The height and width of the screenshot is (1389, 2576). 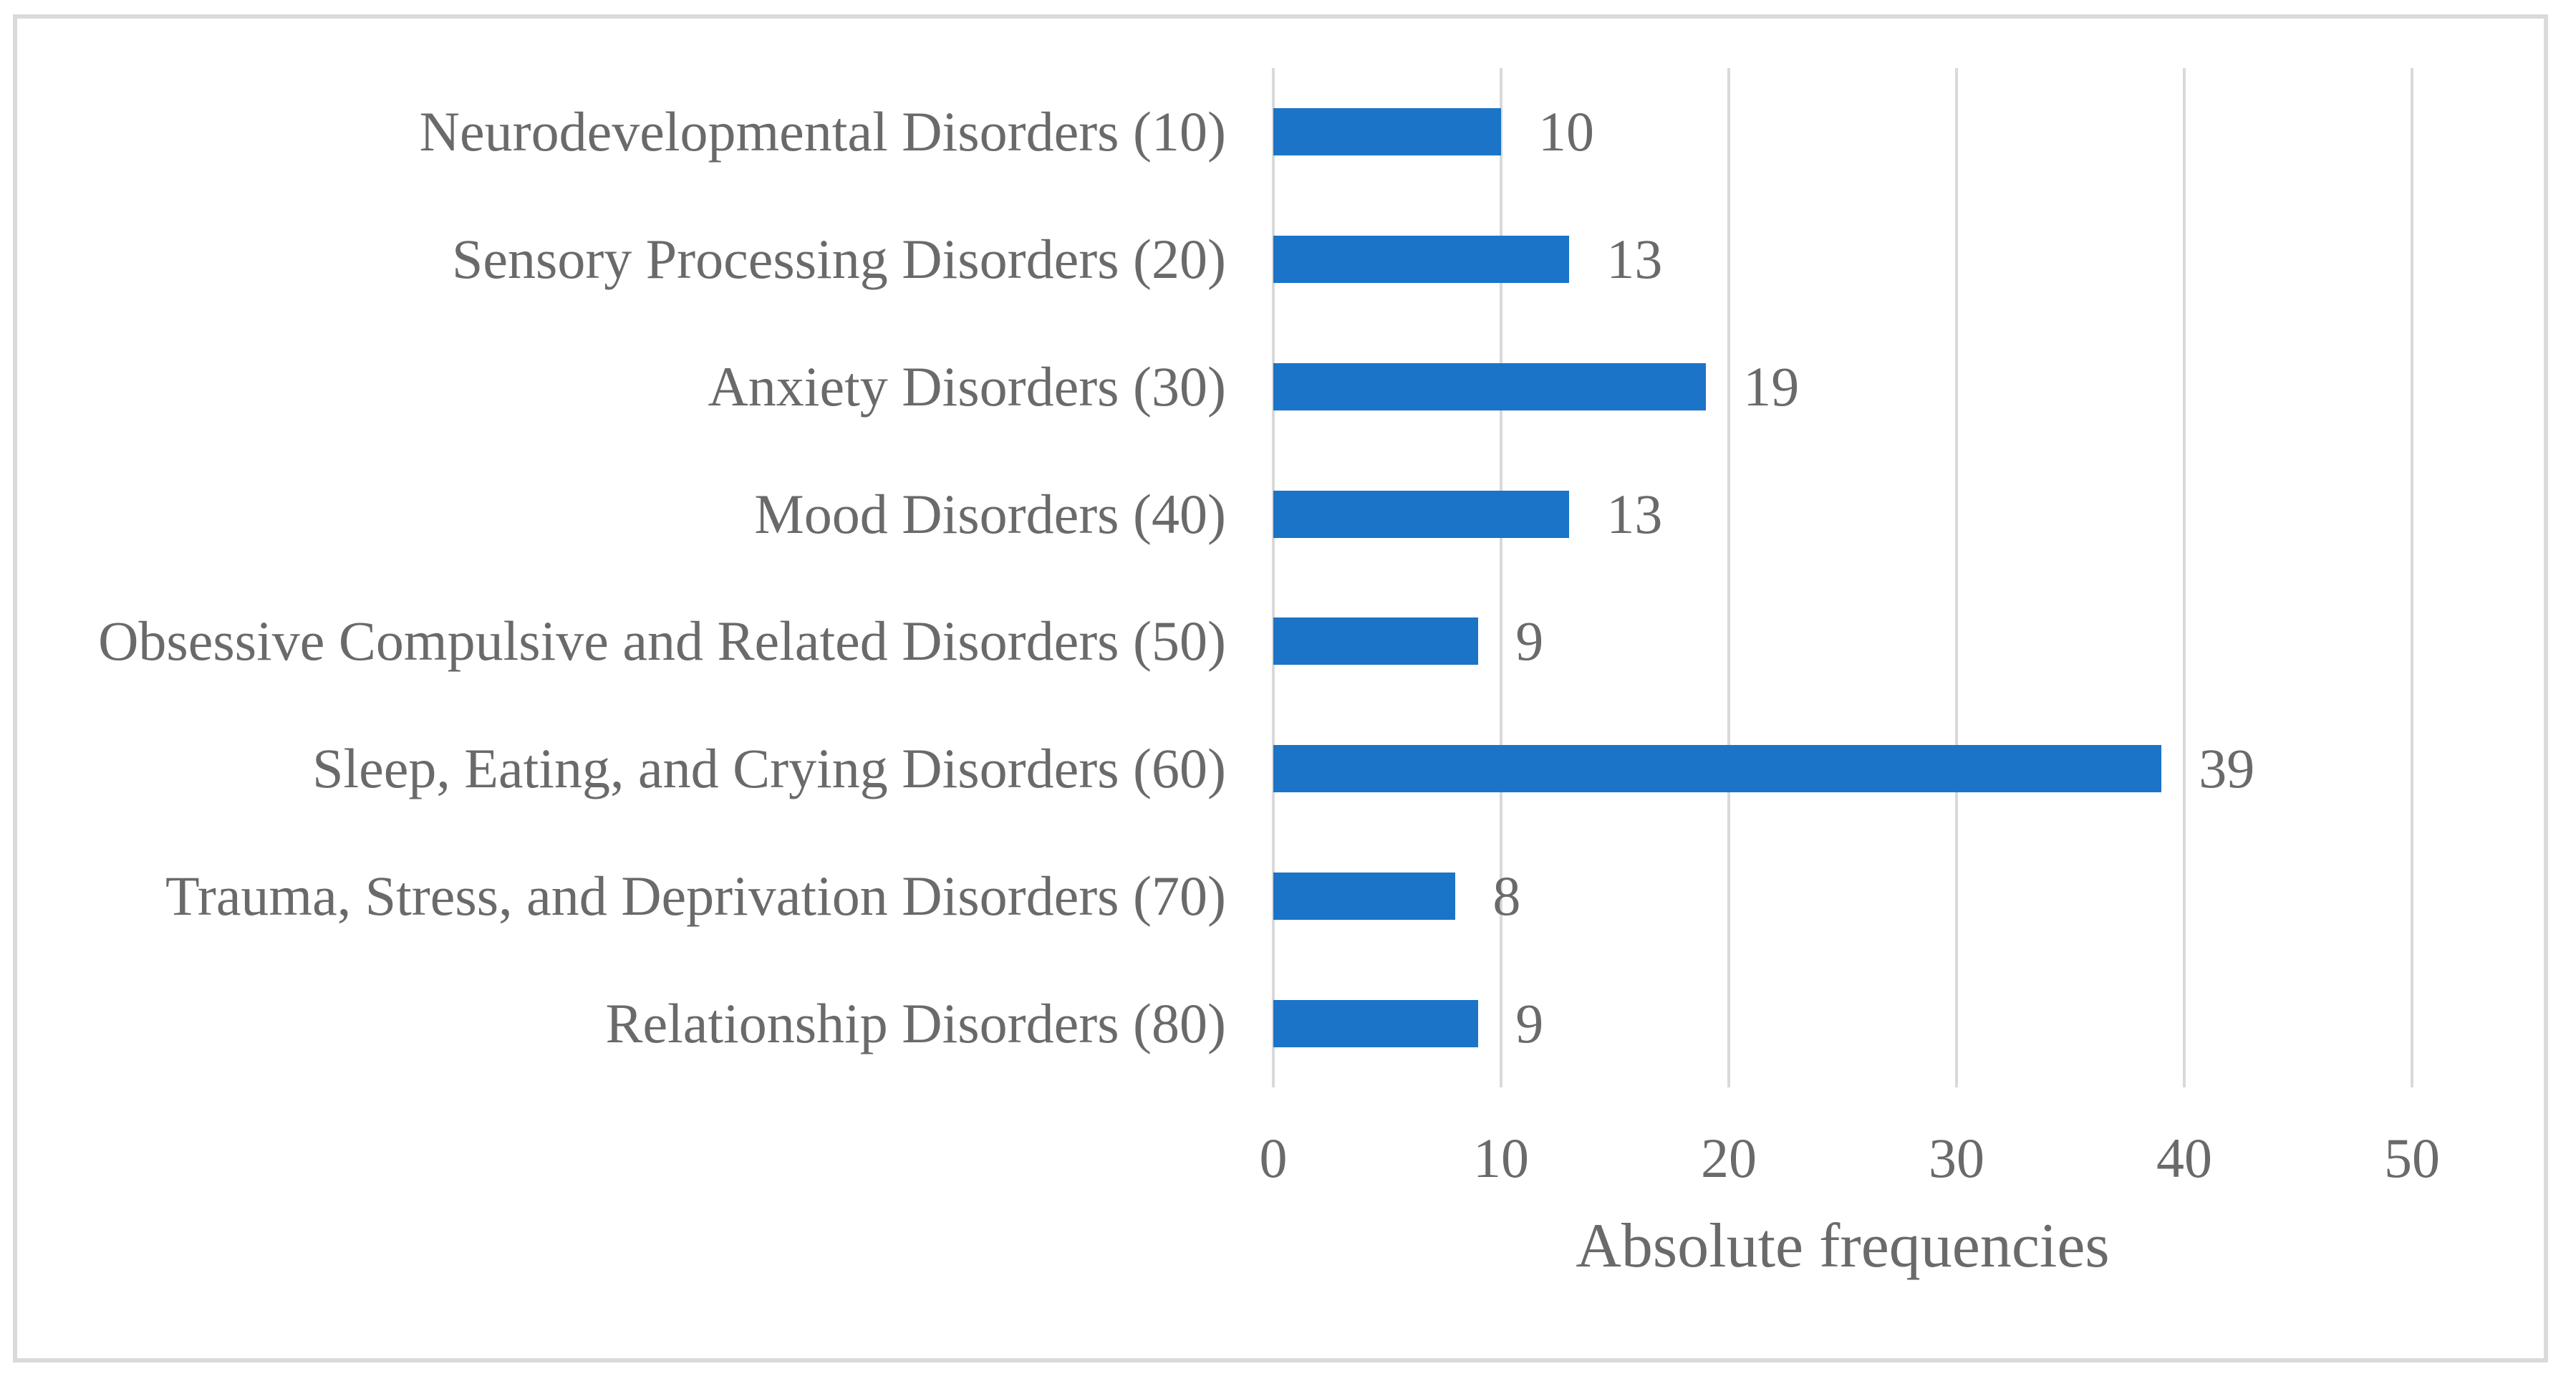 I want to click on x-tick-label-30: 30, so click(x=1956, y=1158).